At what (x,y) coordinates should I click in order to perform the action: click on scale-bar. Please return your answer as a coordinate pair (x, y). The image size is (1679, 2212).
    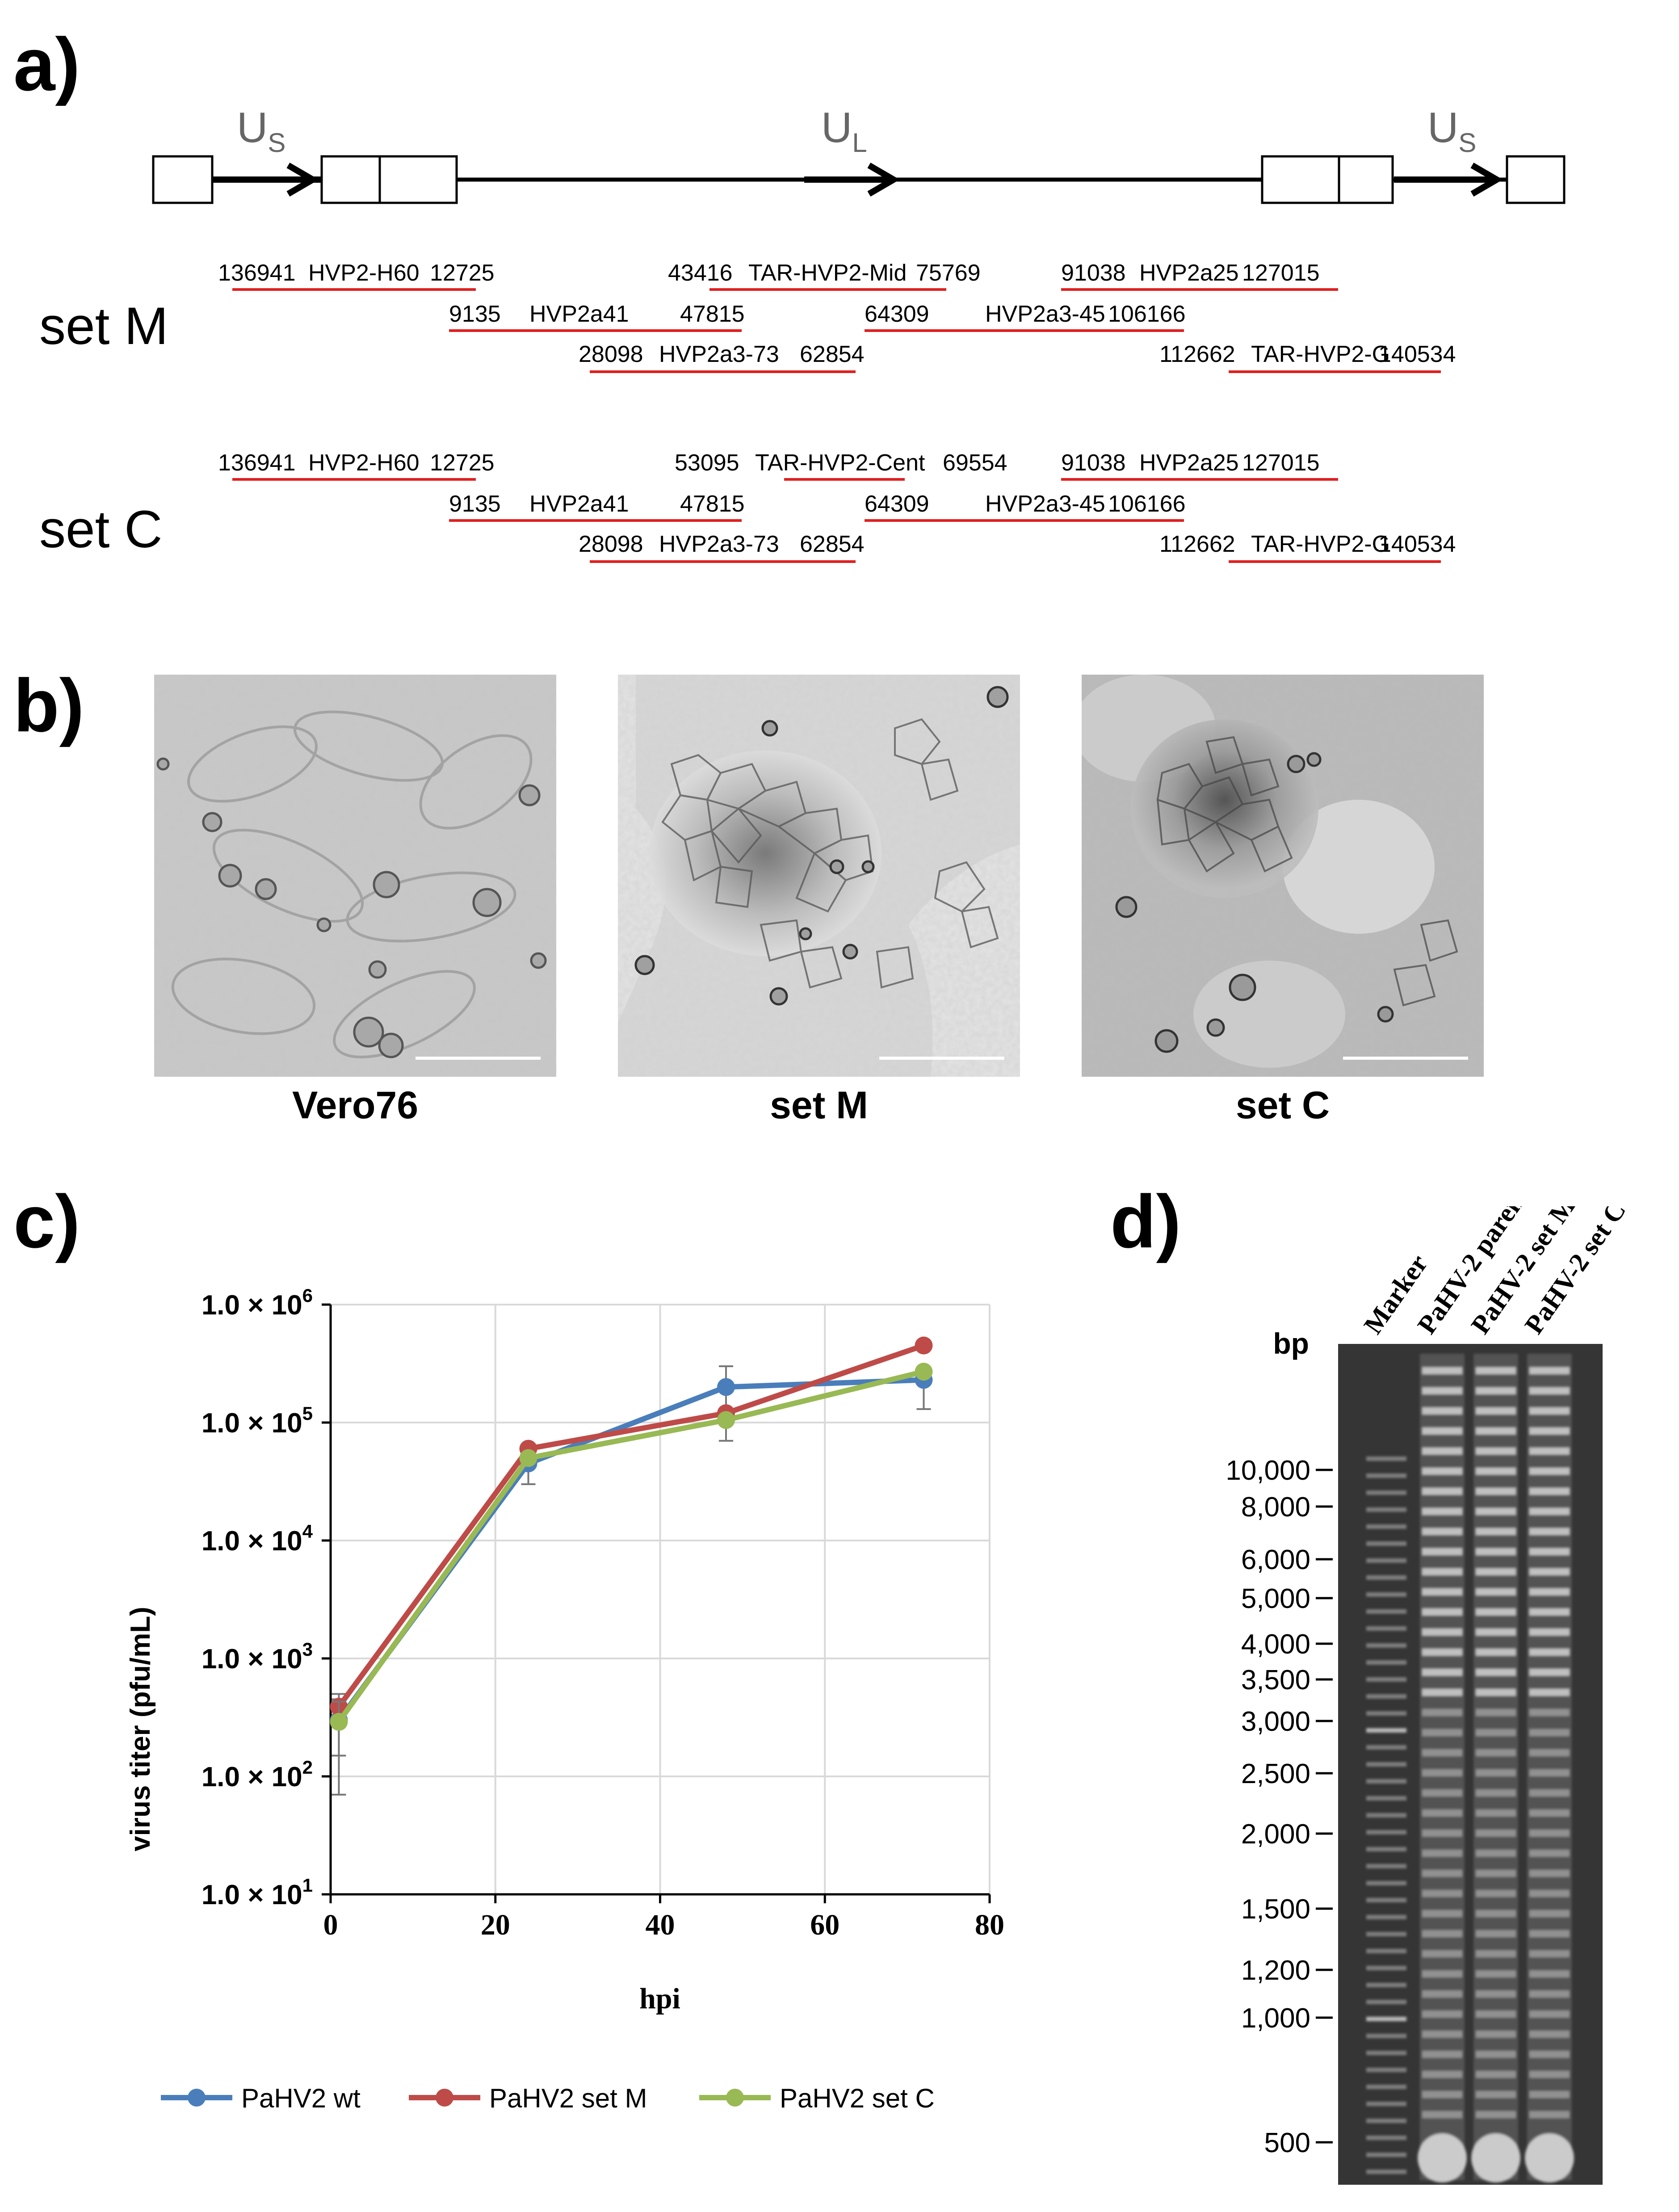
    Looking at the image, I should click on (479, 1058).